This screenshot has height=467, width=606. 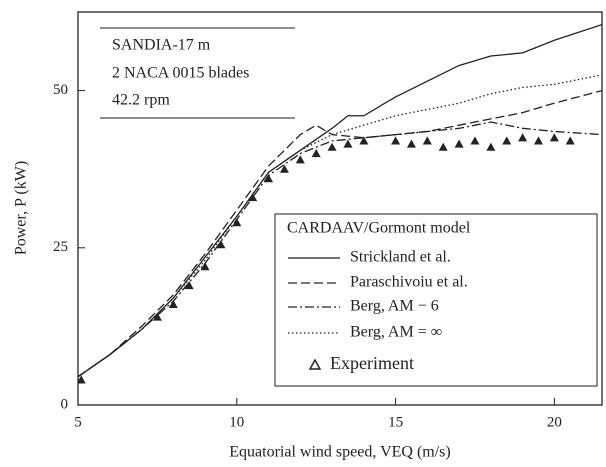 What do you see at coordinates (396, 332) in the screenshot?
I see `legend-label: Berg, AM = ∞` at bounding box center [396, 332].